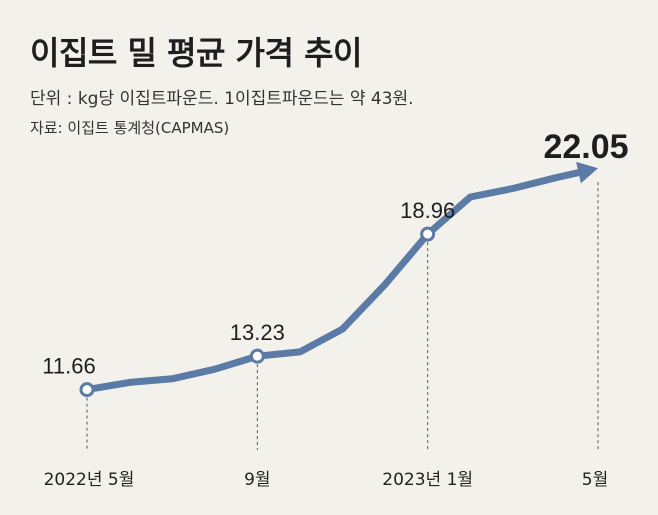  I want to click on chart-subtitle: 단위 : kg당 이집트파운드. 1이집트파운드는 약 43원., so click(222, 99).